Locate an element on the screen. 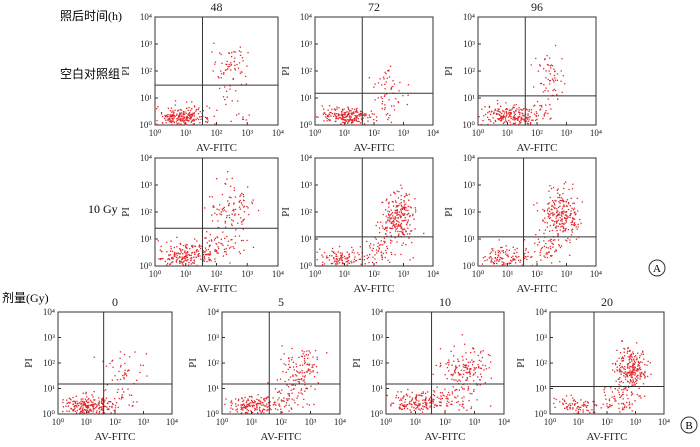 The width and height of the screenshot is (700, 447). plot-frame is located at coordinates (445, 363).